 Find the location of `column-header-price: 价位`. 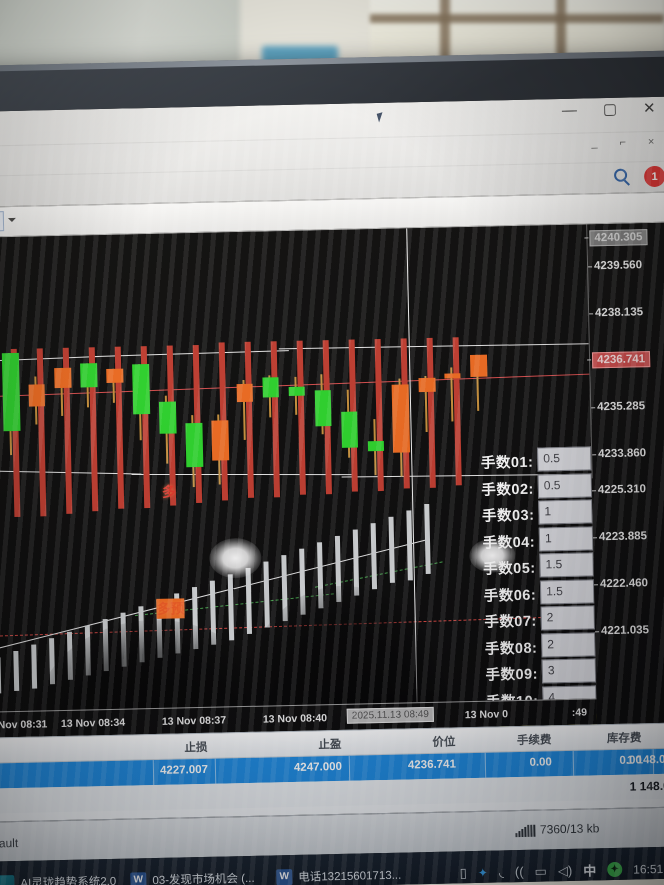

column-header-price: 价位 is located at coordinates (444, 742).